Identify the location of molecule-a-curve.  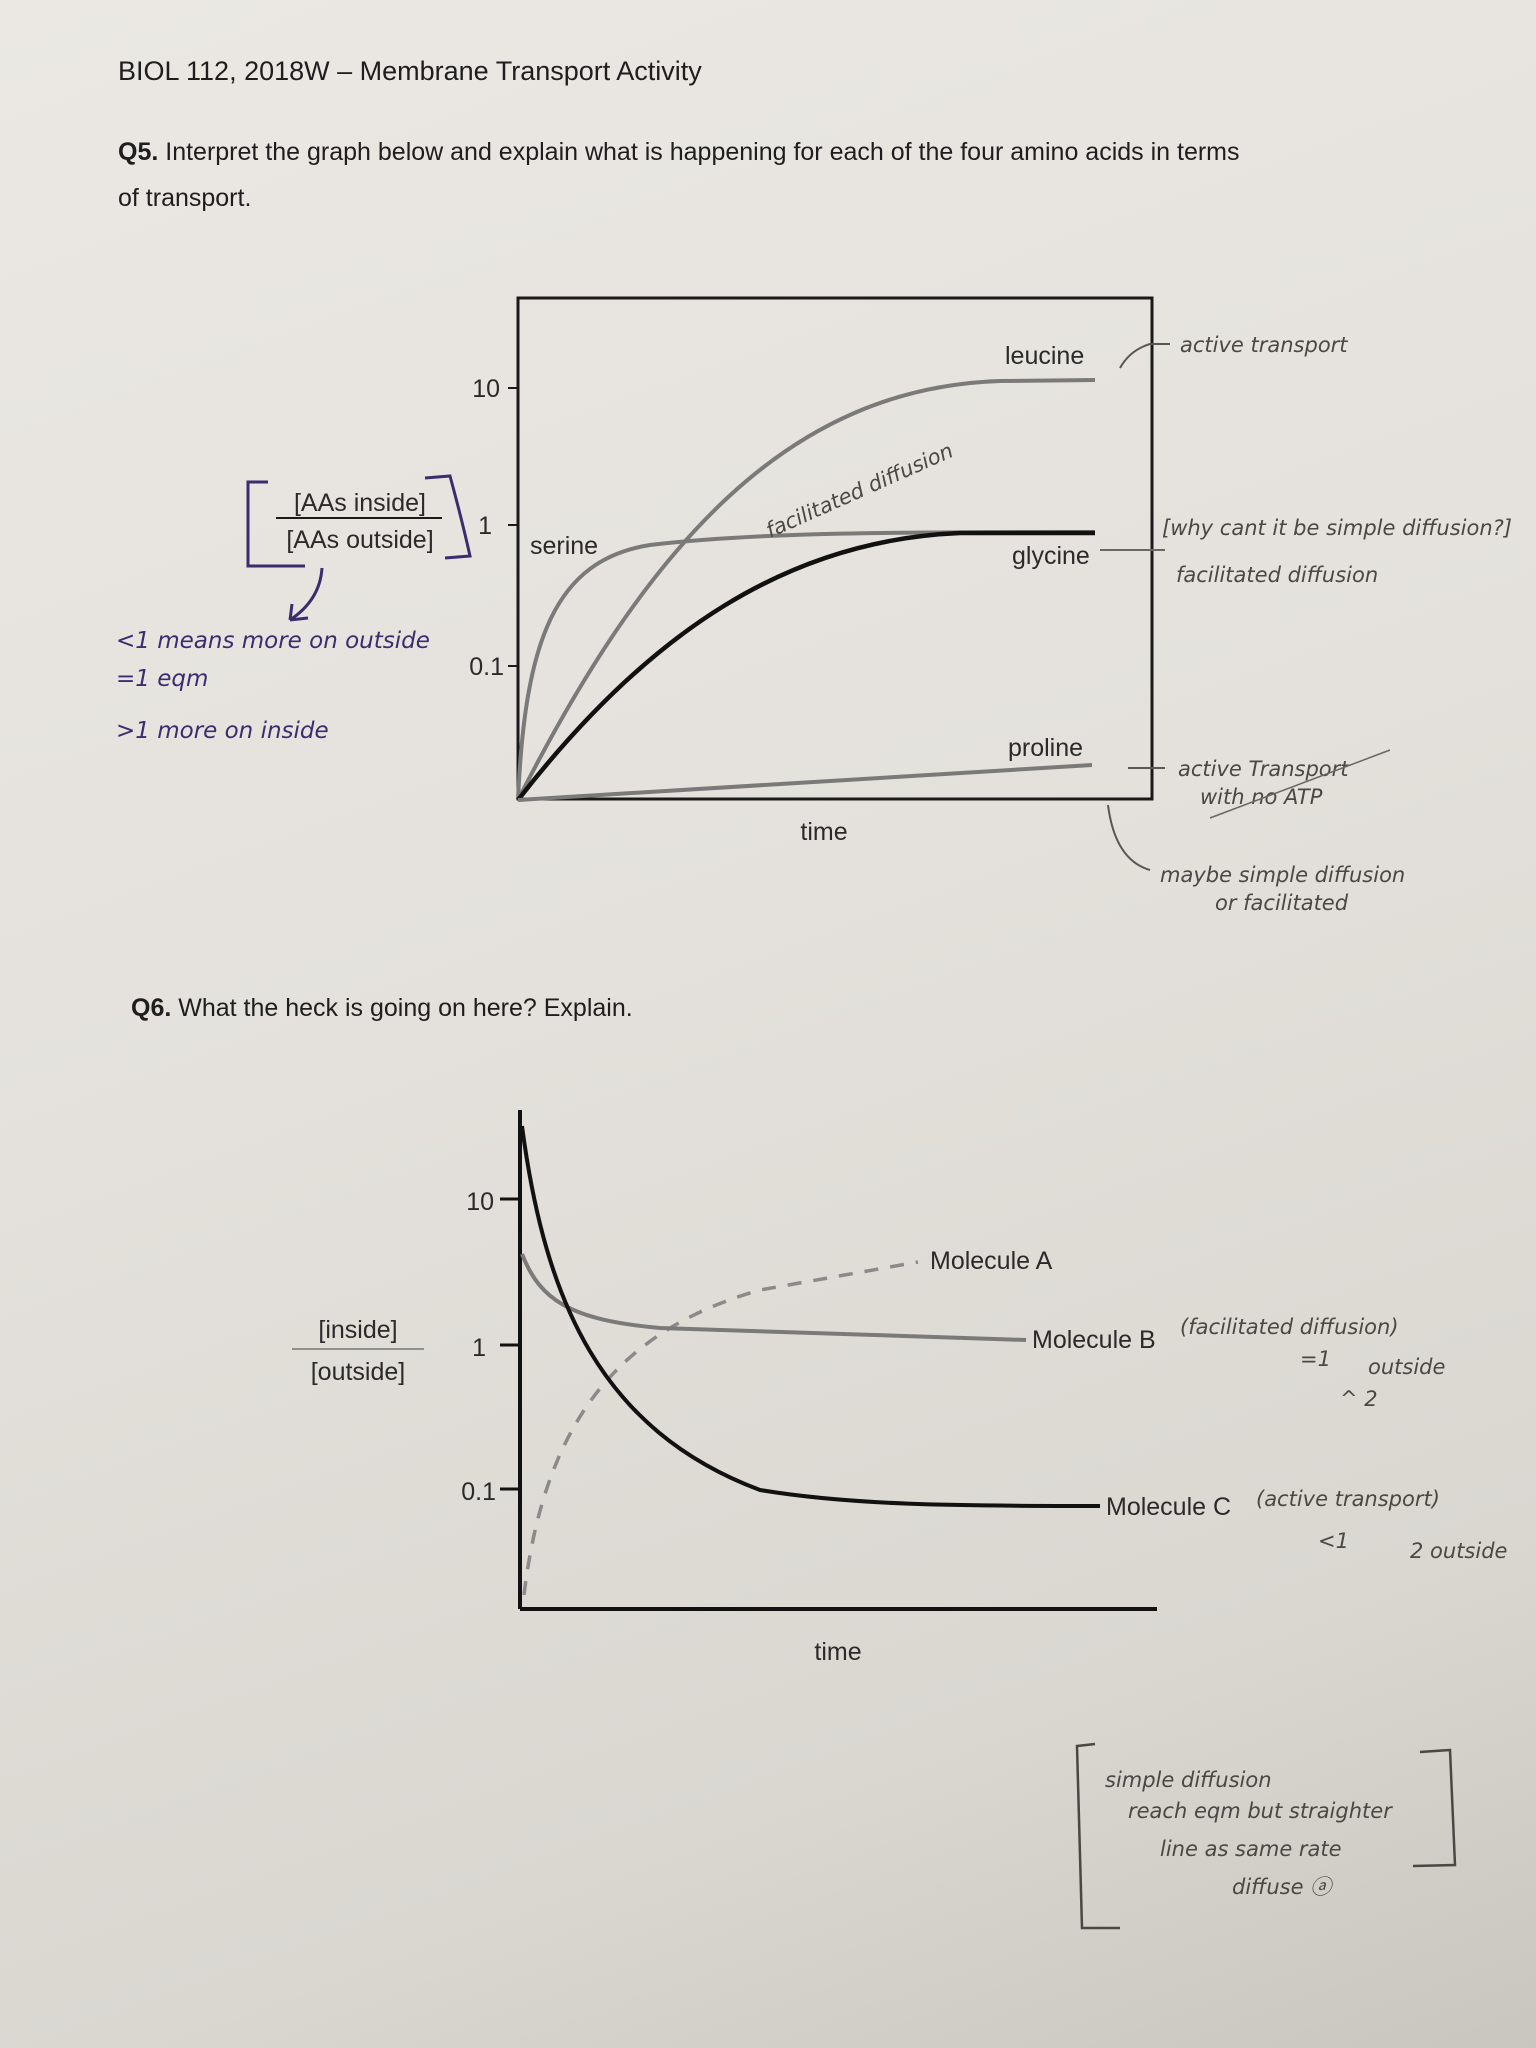
(720, 1428).